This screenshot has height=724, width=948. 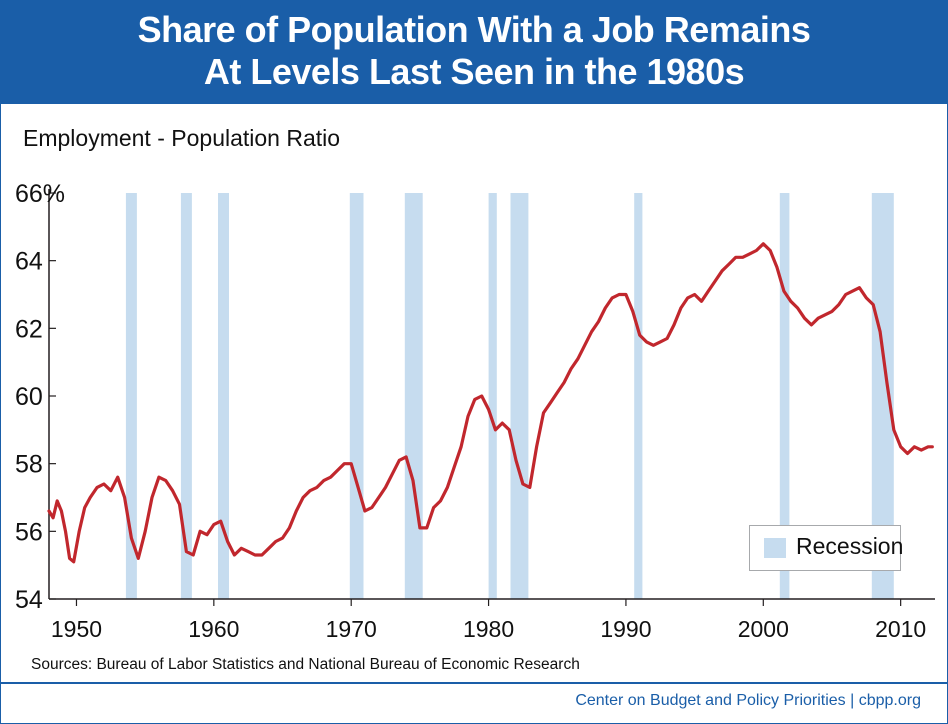 What do you see at coordinates (763, 629) in the screenshot?
I see `x-tick-label-2000: 2000` at bounding box center [763, 629].